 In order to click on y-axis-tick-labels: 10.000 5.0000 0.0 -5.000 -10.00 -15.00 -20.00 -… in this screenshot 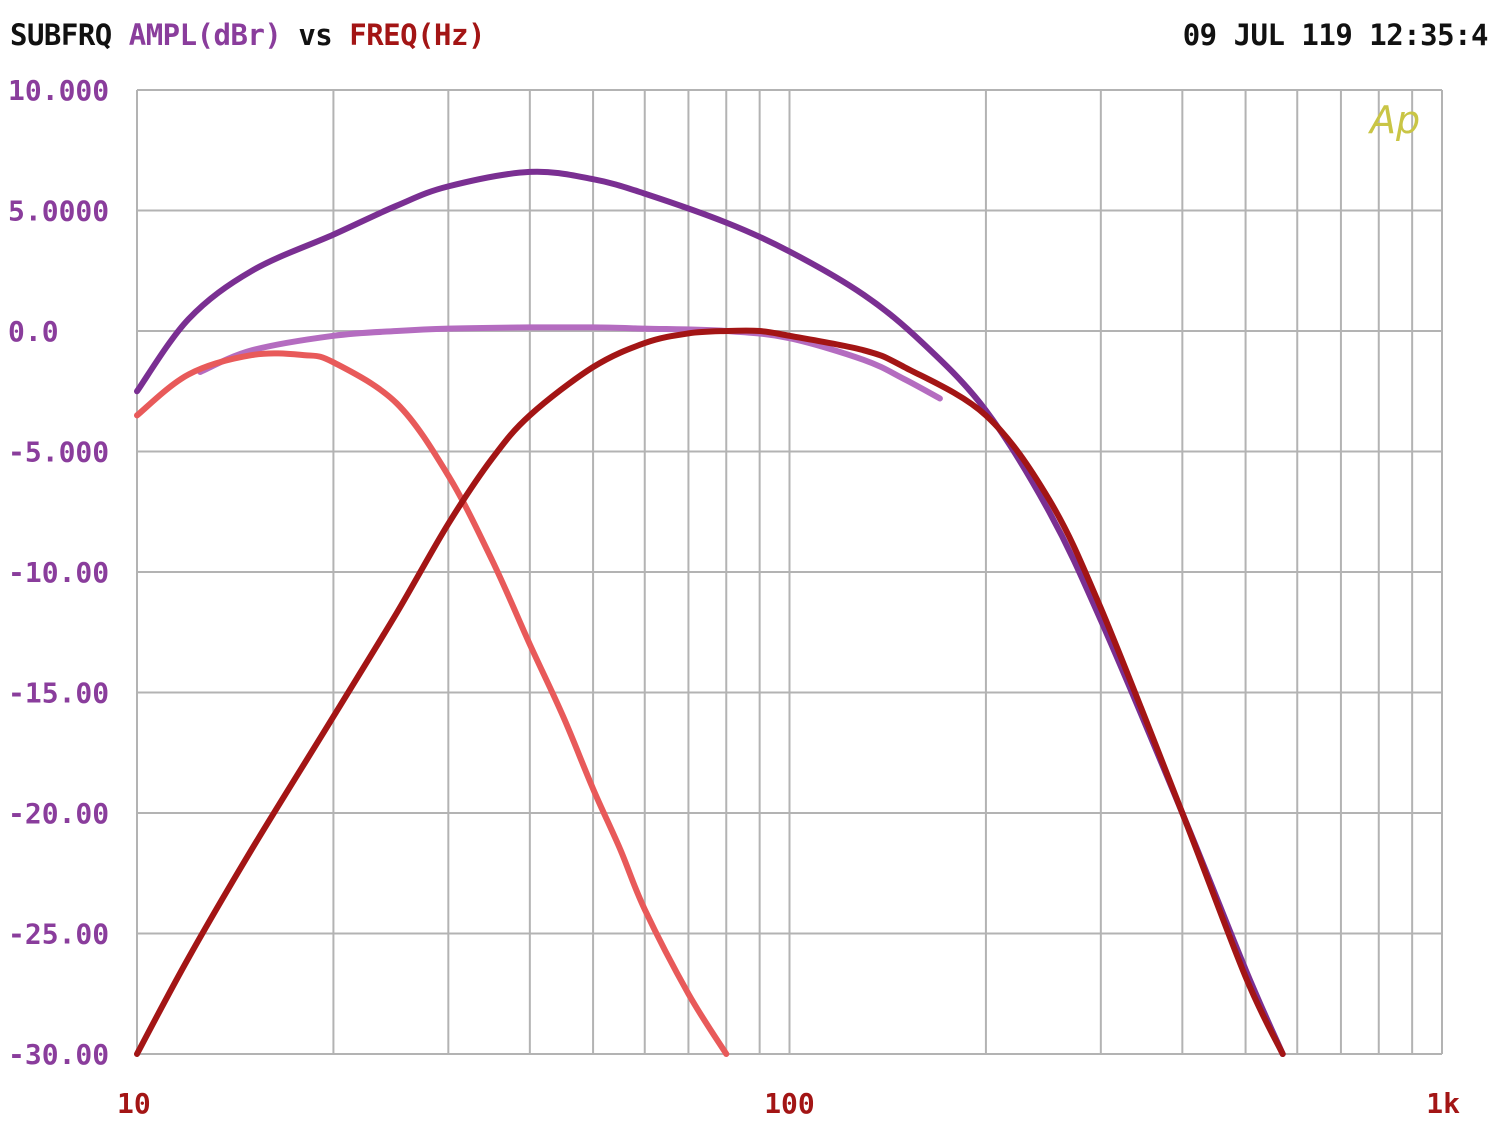, I will do `click(58, 572)`.